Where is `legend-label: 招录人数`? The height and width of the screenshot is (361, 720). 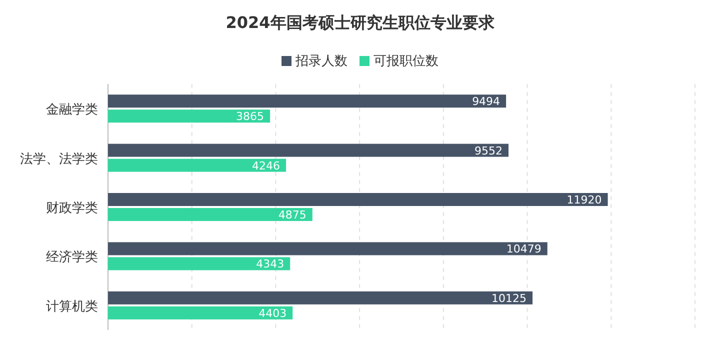 legend-label: 招录人数 is located at coordinates (321, 61).